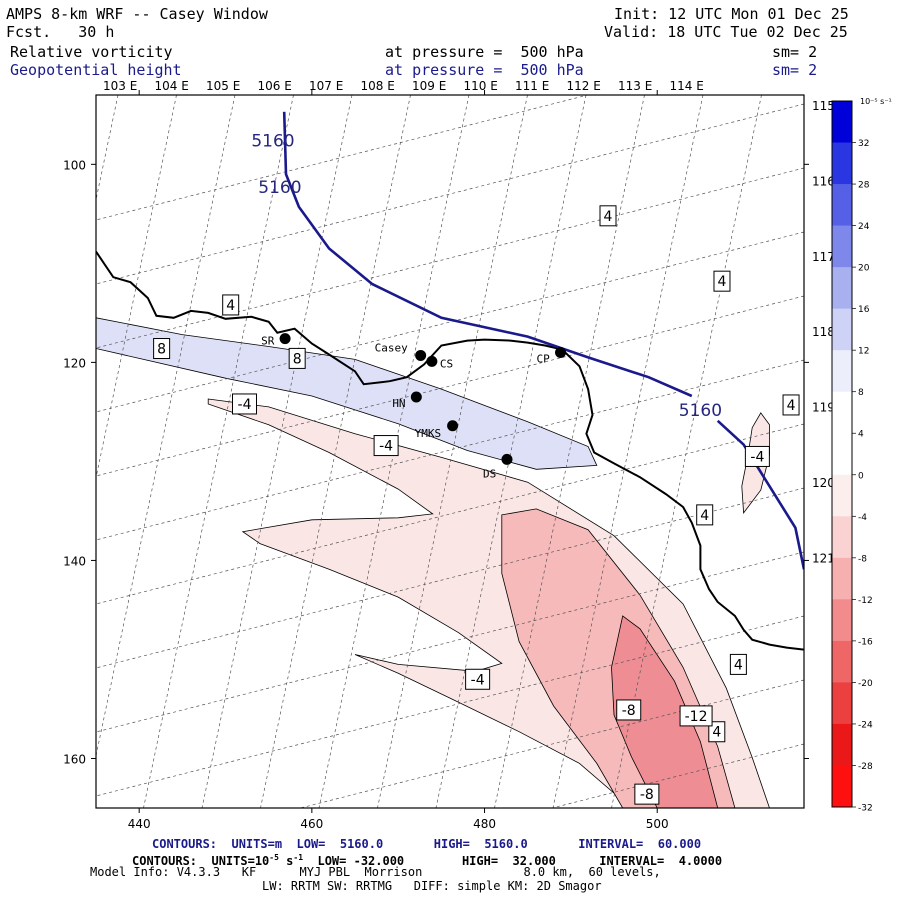 The width and height of the screenshot is (900, 900). I want to click on y-tick-label: 100, so click(74, 165).